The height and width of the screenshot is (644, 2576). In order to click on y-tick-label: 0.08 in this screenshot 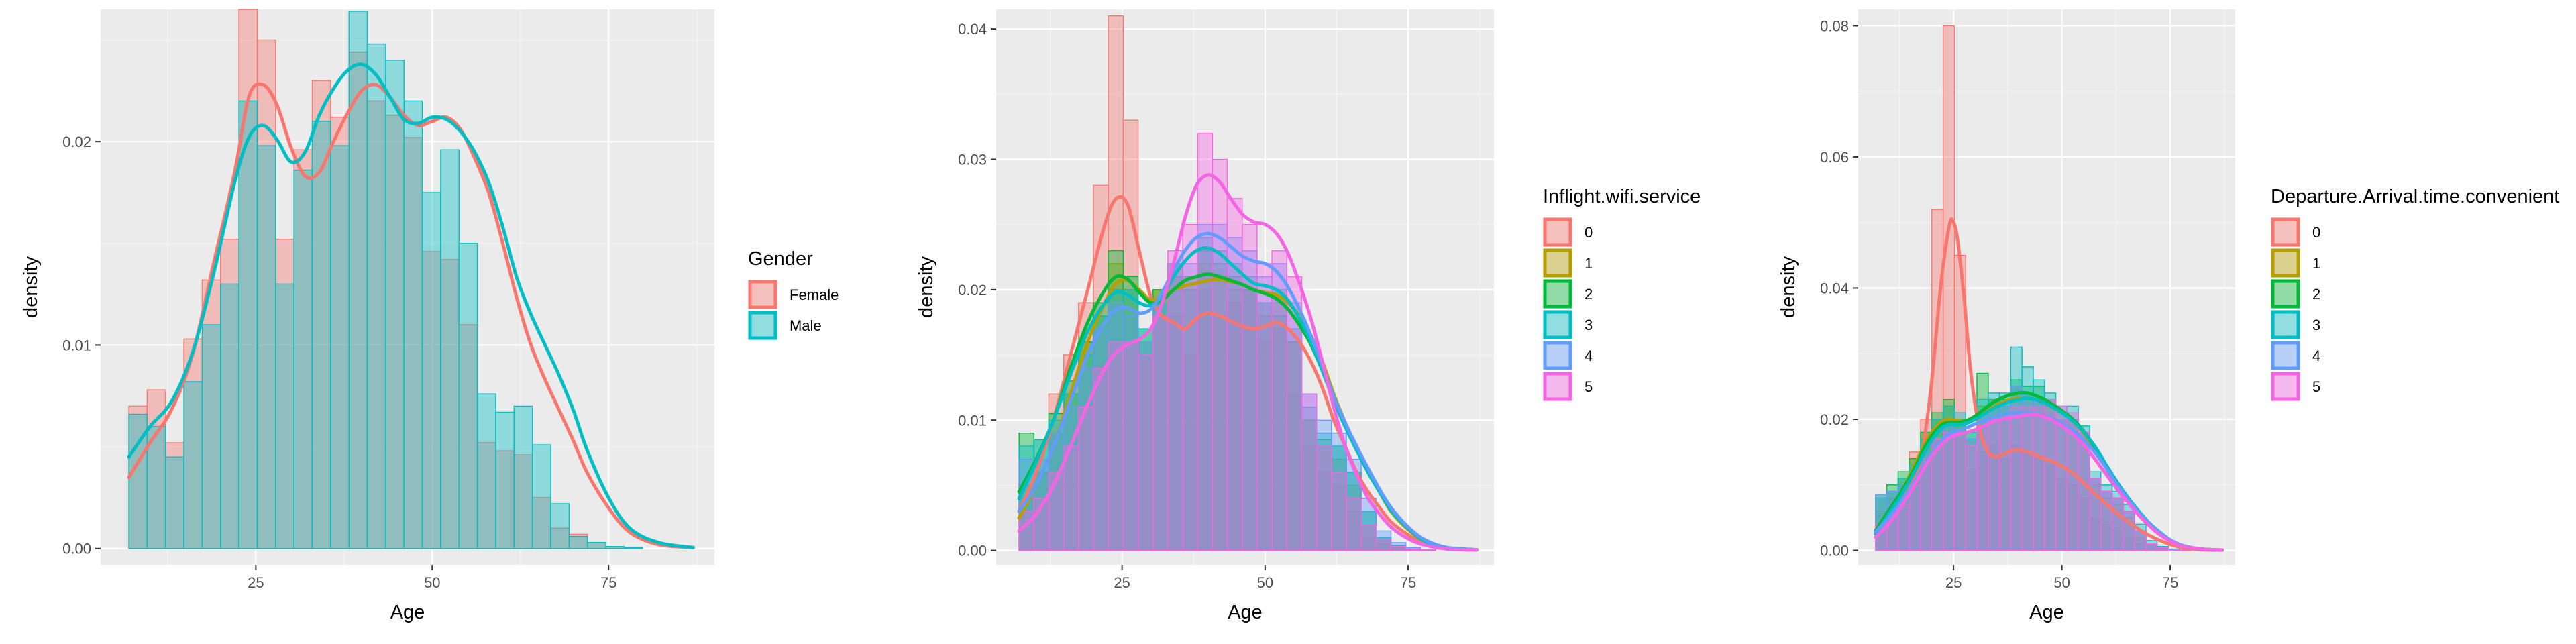, I will do `click(1834, 25)`.